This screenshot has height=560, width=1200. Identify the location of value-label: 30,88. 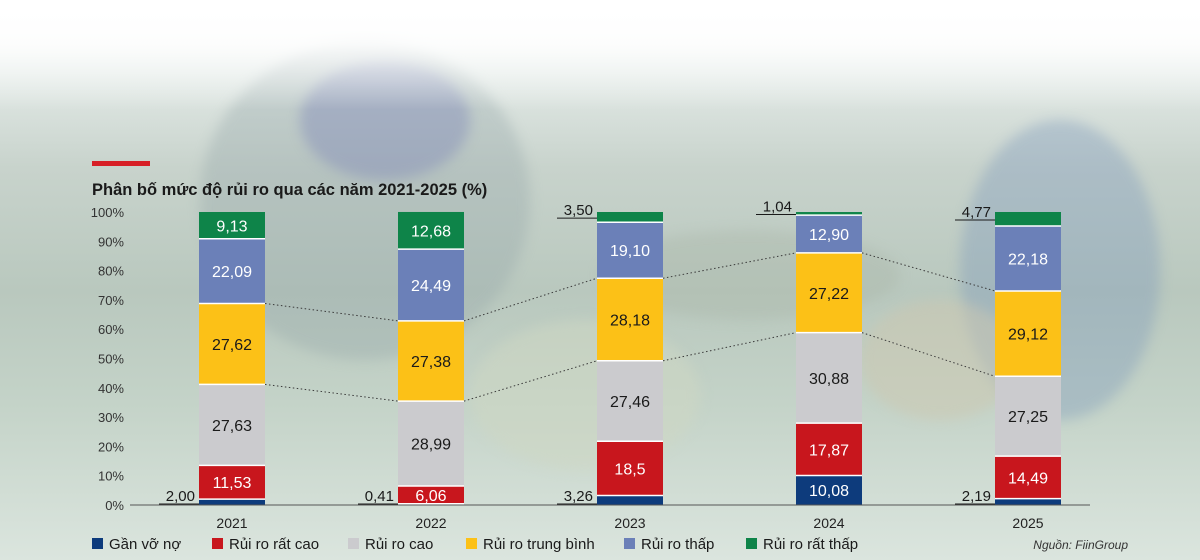
(829, 379).